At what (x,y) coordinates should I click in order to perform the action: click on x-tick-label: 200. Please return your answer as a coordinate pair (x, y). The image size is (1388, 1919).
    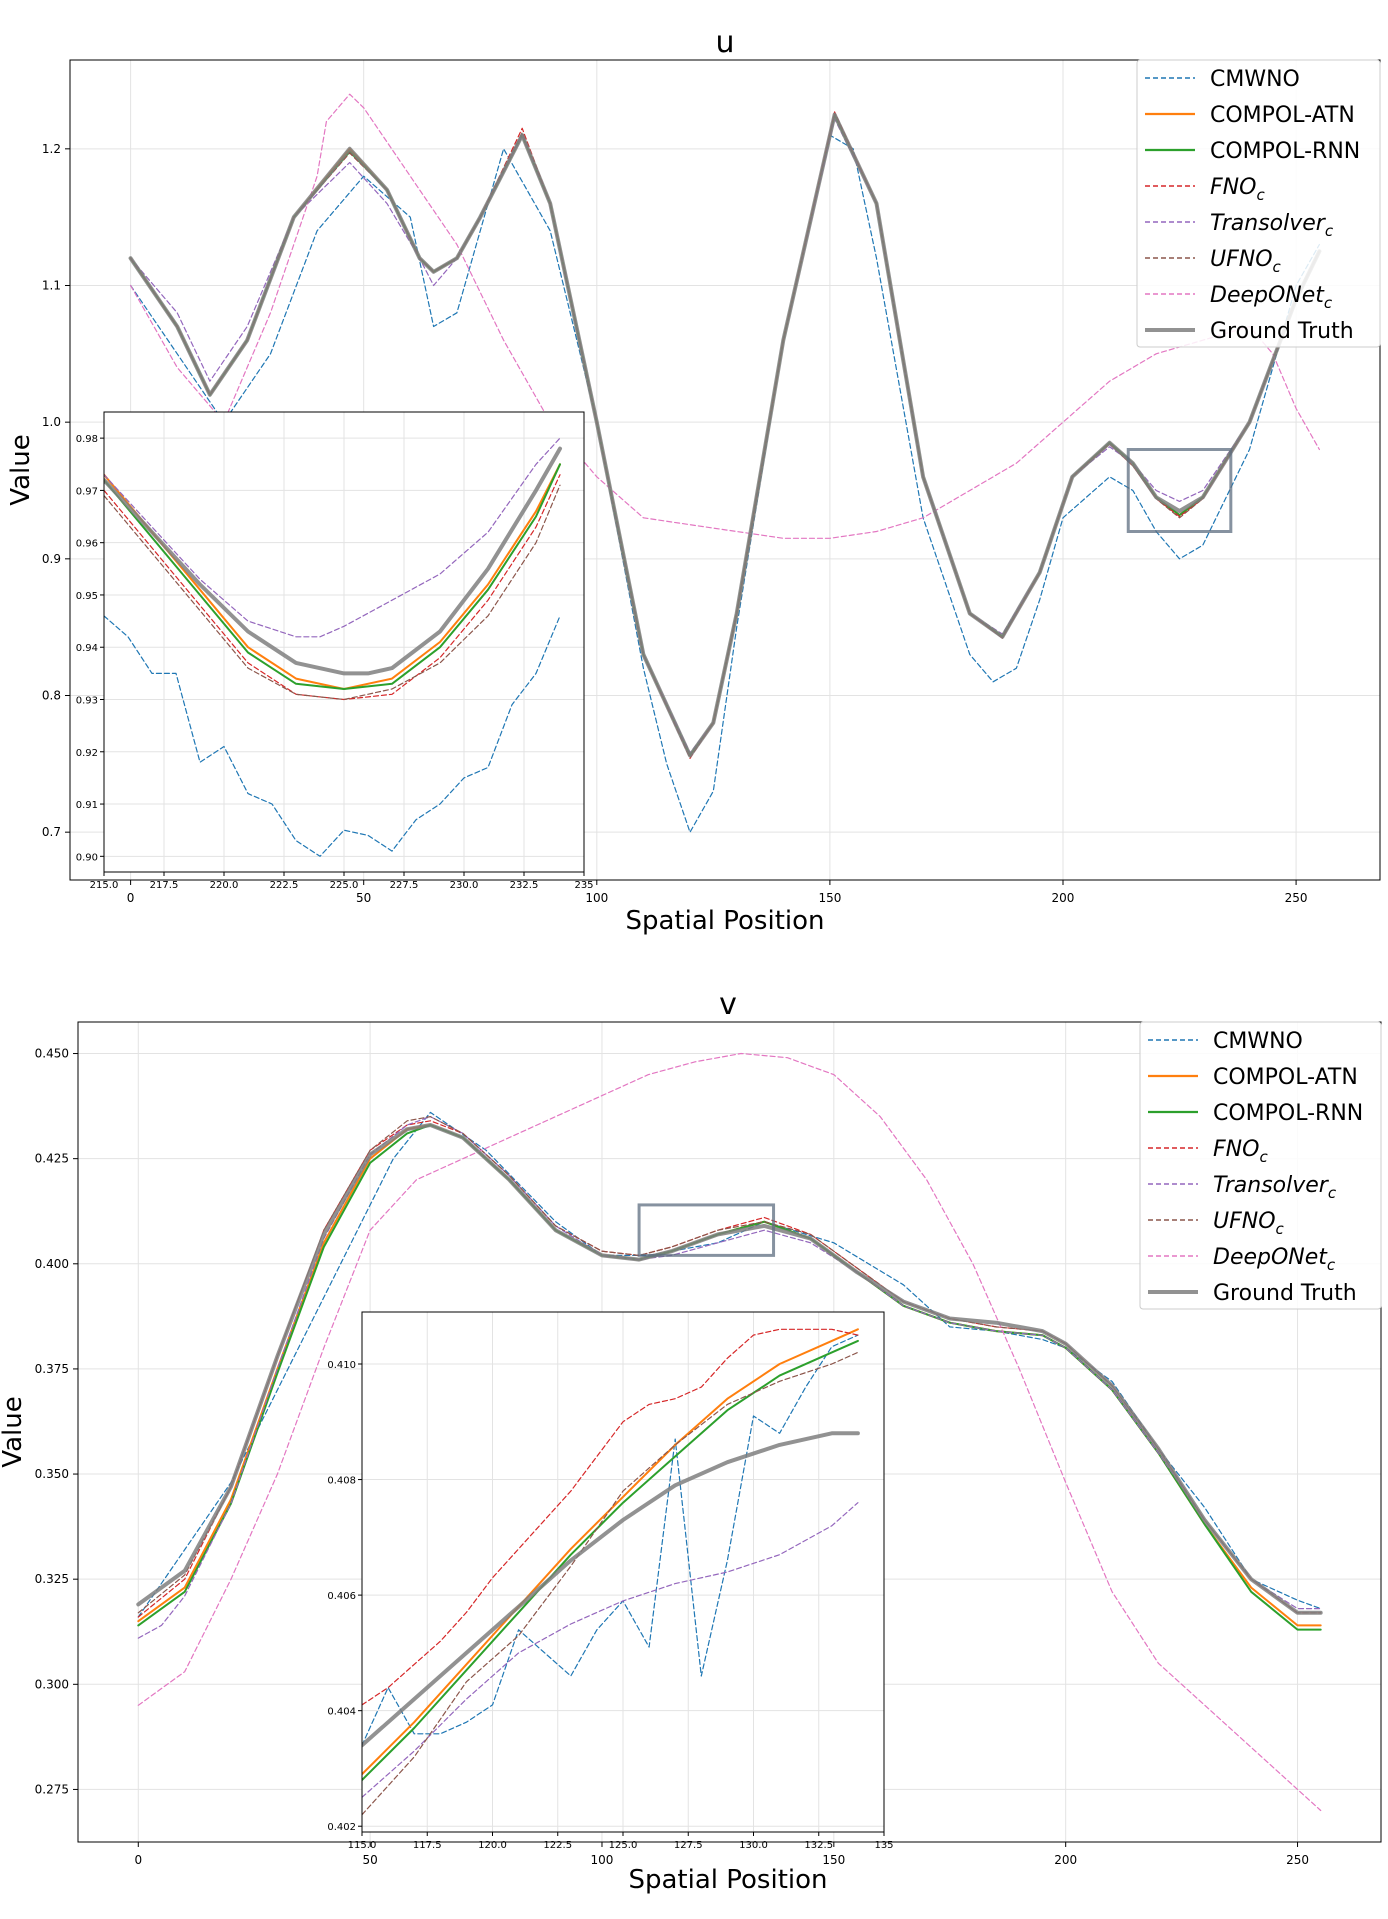
    Looking at the image, I should click on (1063, 898).